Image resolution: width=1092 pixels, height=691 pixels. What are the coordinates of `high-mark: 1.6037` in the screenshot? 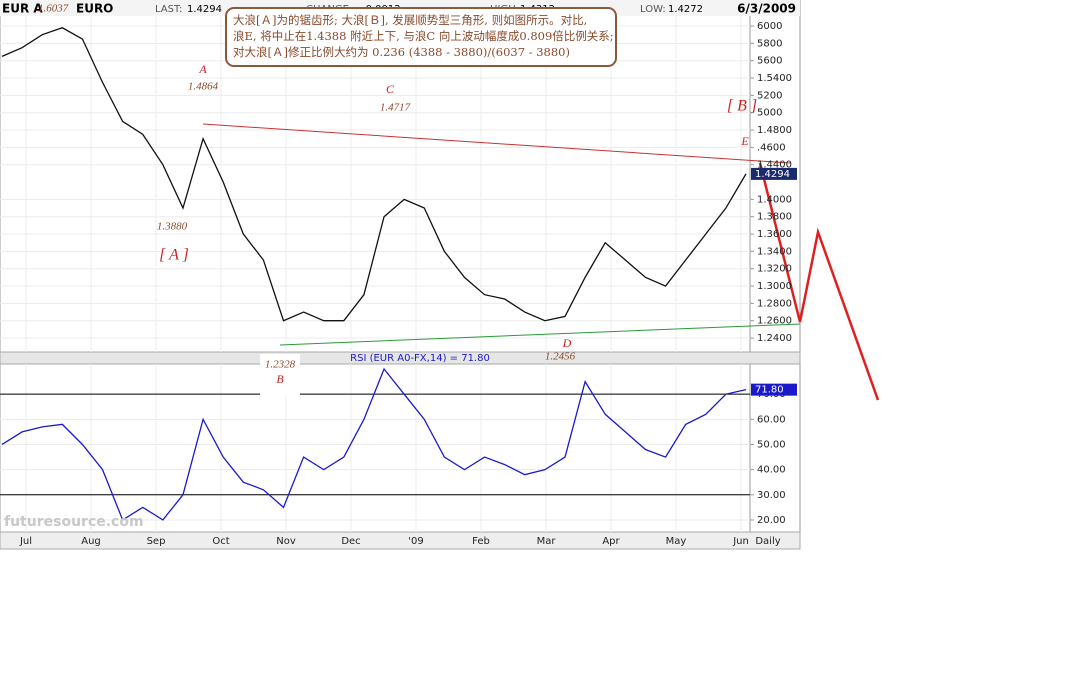 It's located at (53, 9).